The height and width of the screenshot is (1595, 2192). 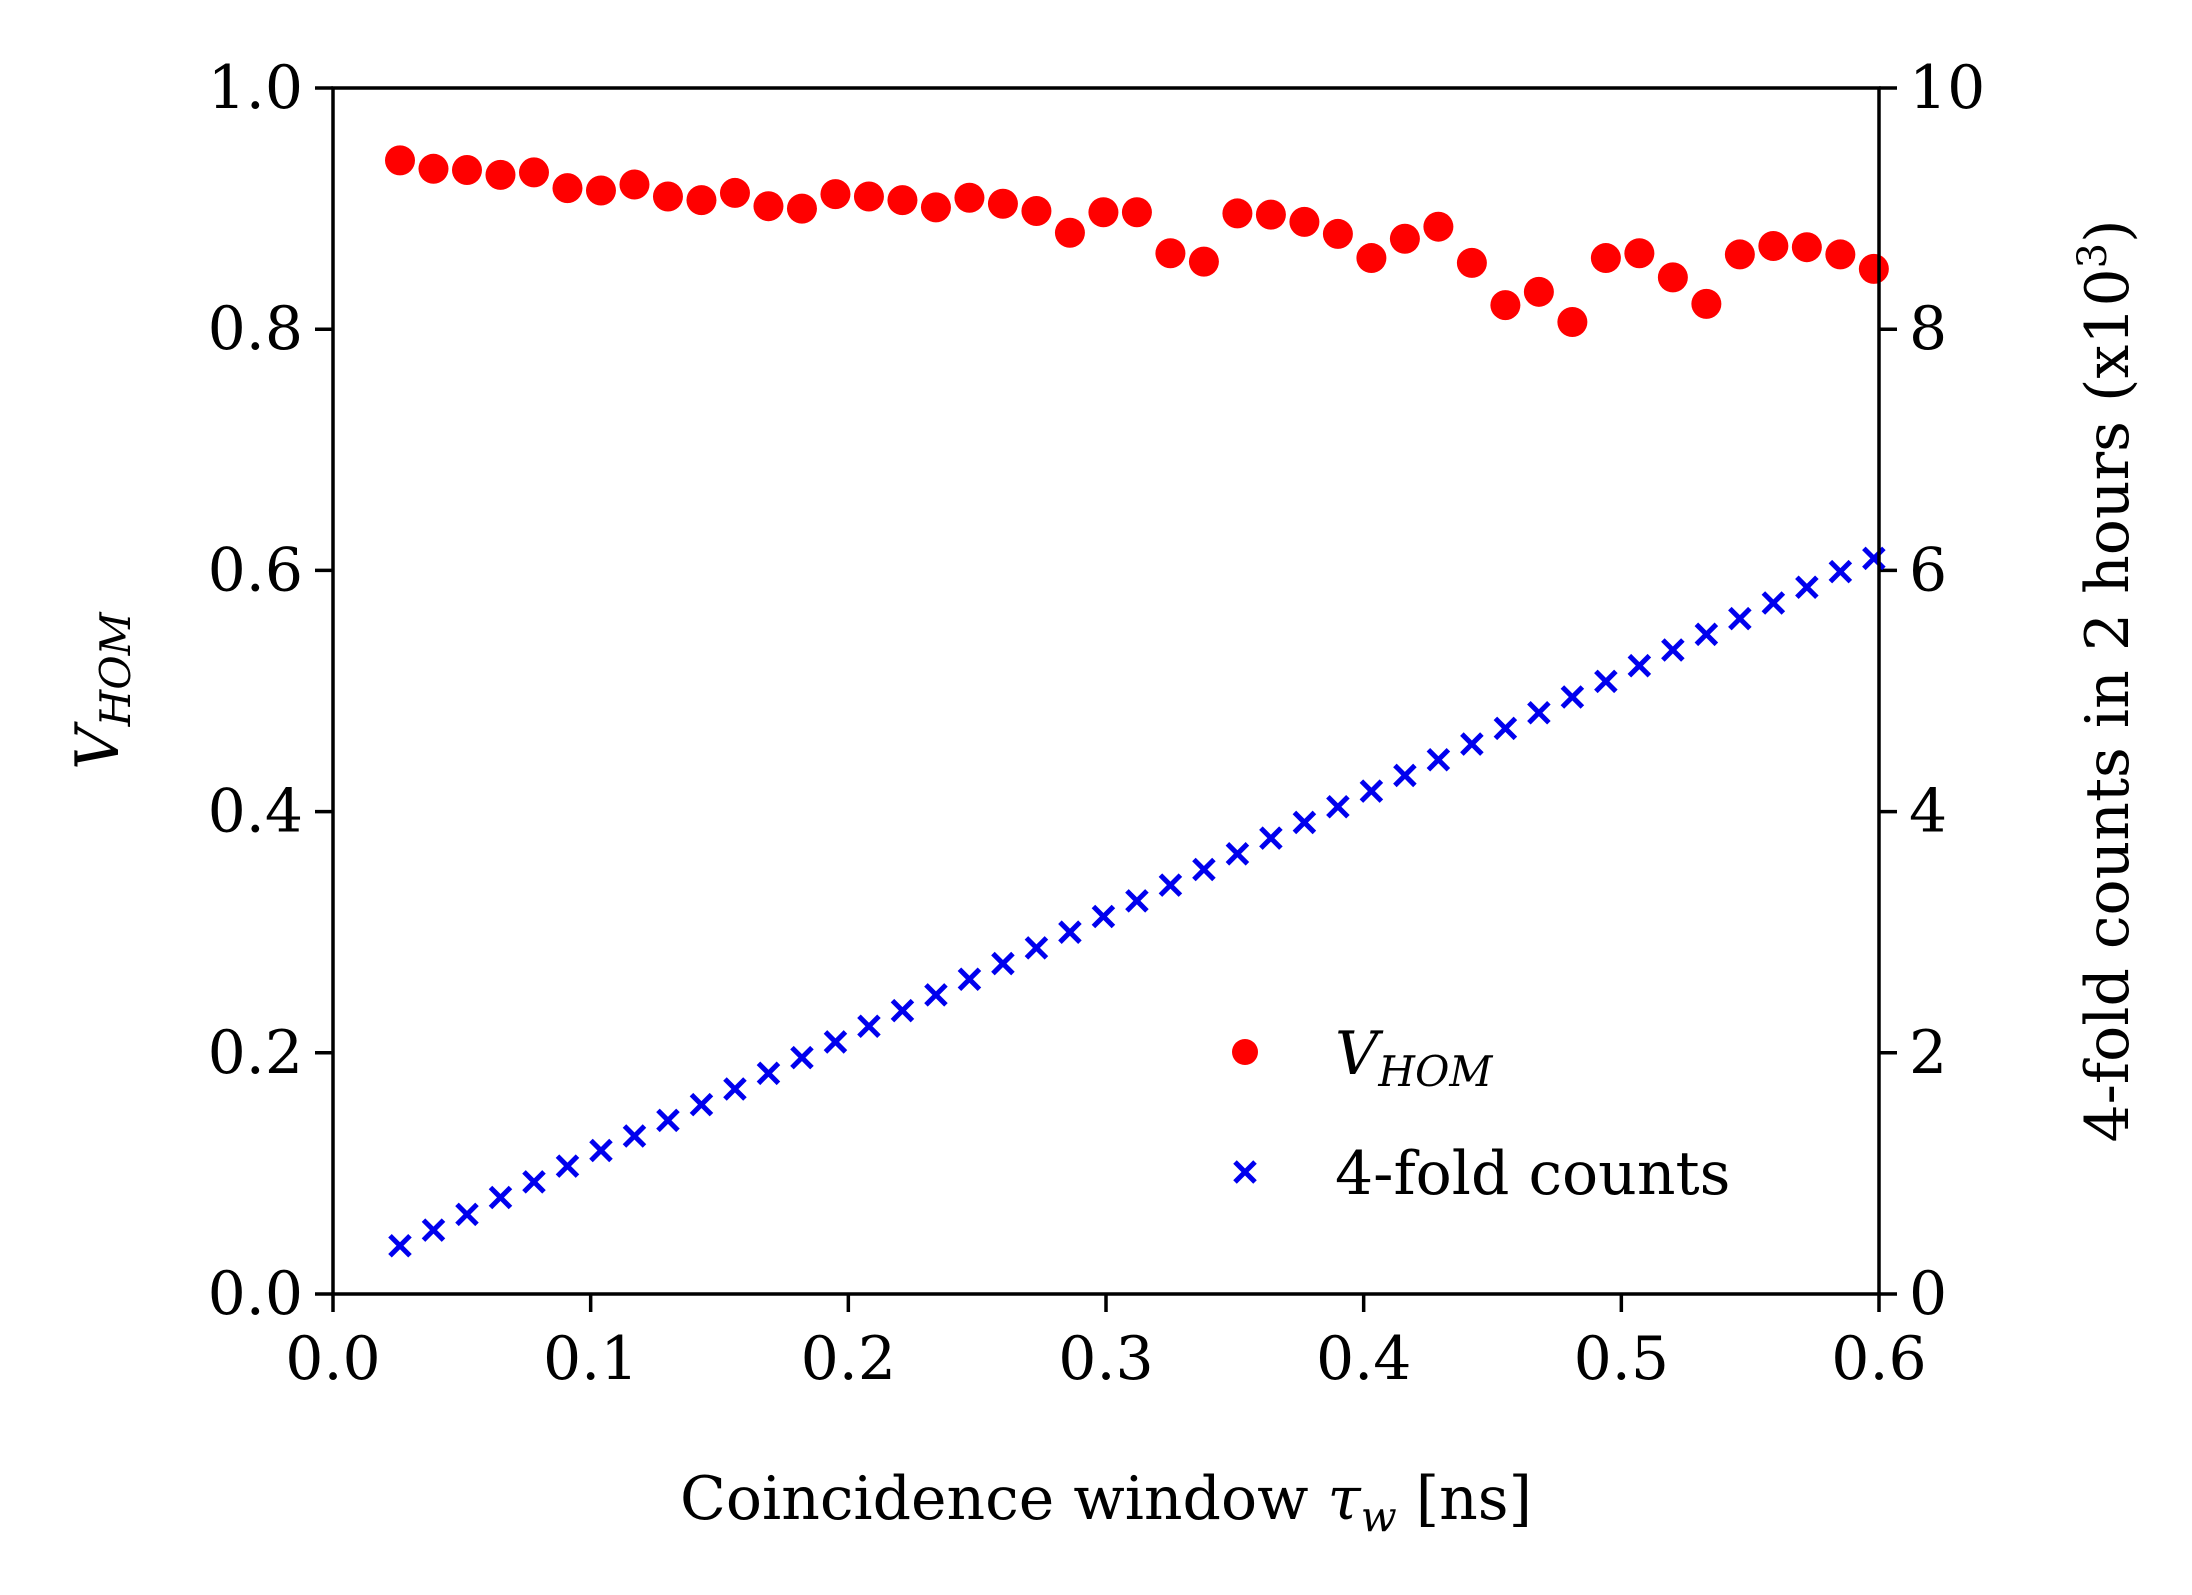 I want to click on y-right-tick-label: 8, so click(x=1928, y=329).